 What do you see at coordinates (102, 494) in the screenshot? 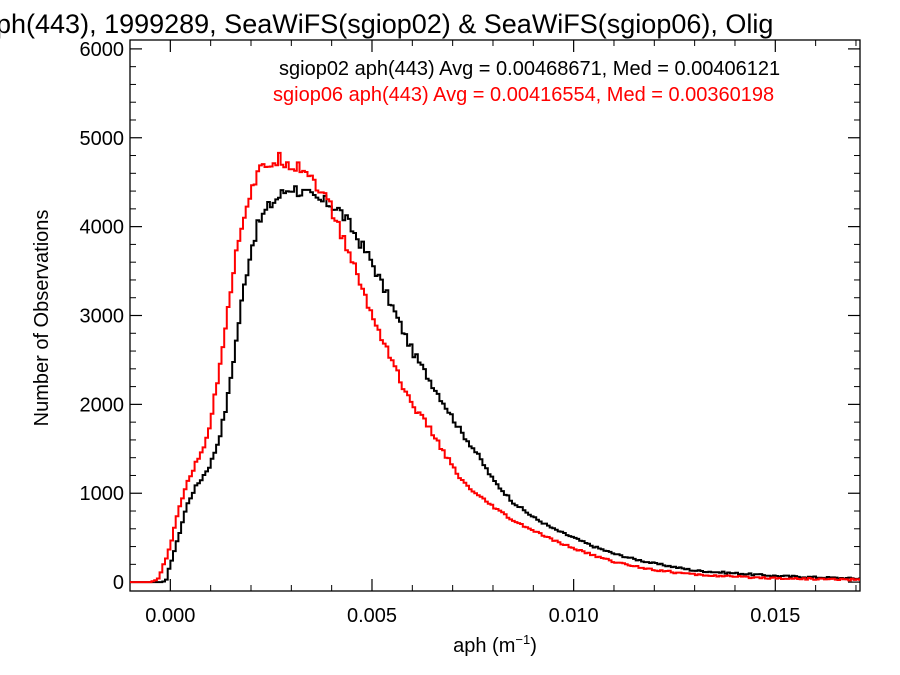
I see `y-tick-label: 1000` at bounding box center [102, 494].